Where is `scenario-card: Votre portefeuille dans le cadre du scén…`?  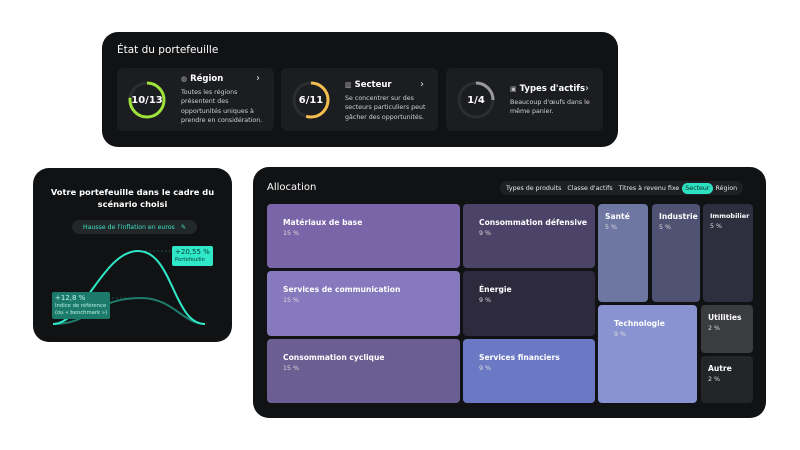 scenario-card: Votre portefeuille dans le cadre du scén… is located at coordinates (132, 255).